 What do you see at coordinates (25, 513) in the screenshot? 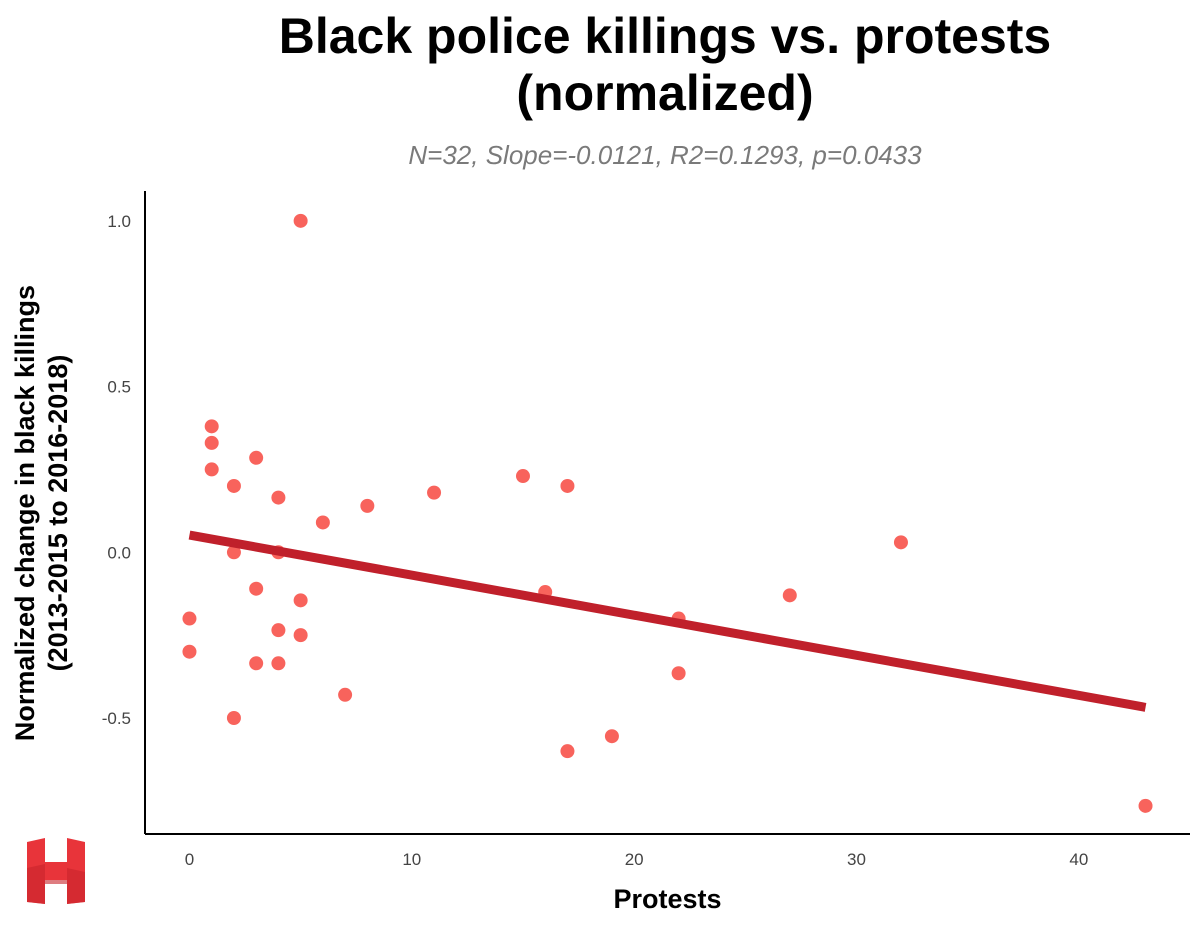
I see `y-axis-label-line-1: Normalized change in black killings` at bounding box center [25, 513].